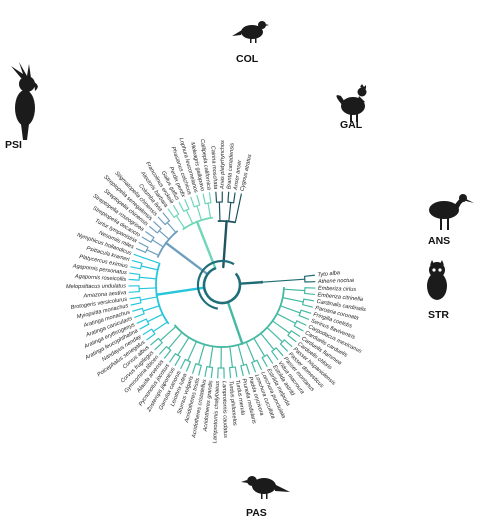 This screenshot has width=480, height=519. What do you see at coordinates (180, 291) in the screenshot?
I see `stem-psi` at bounding box center [180, 291].